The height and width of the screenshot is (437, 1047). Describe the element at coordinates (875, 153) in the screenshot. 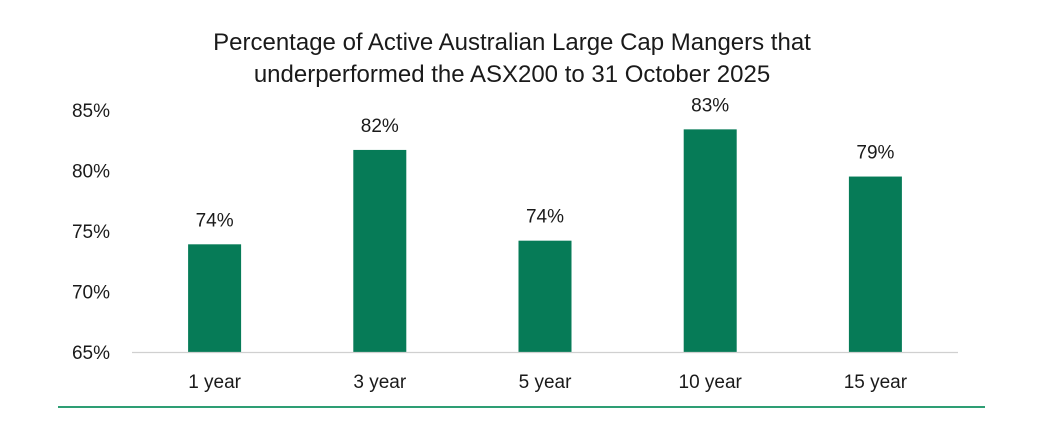

I see `data-label: 79%` at that location.